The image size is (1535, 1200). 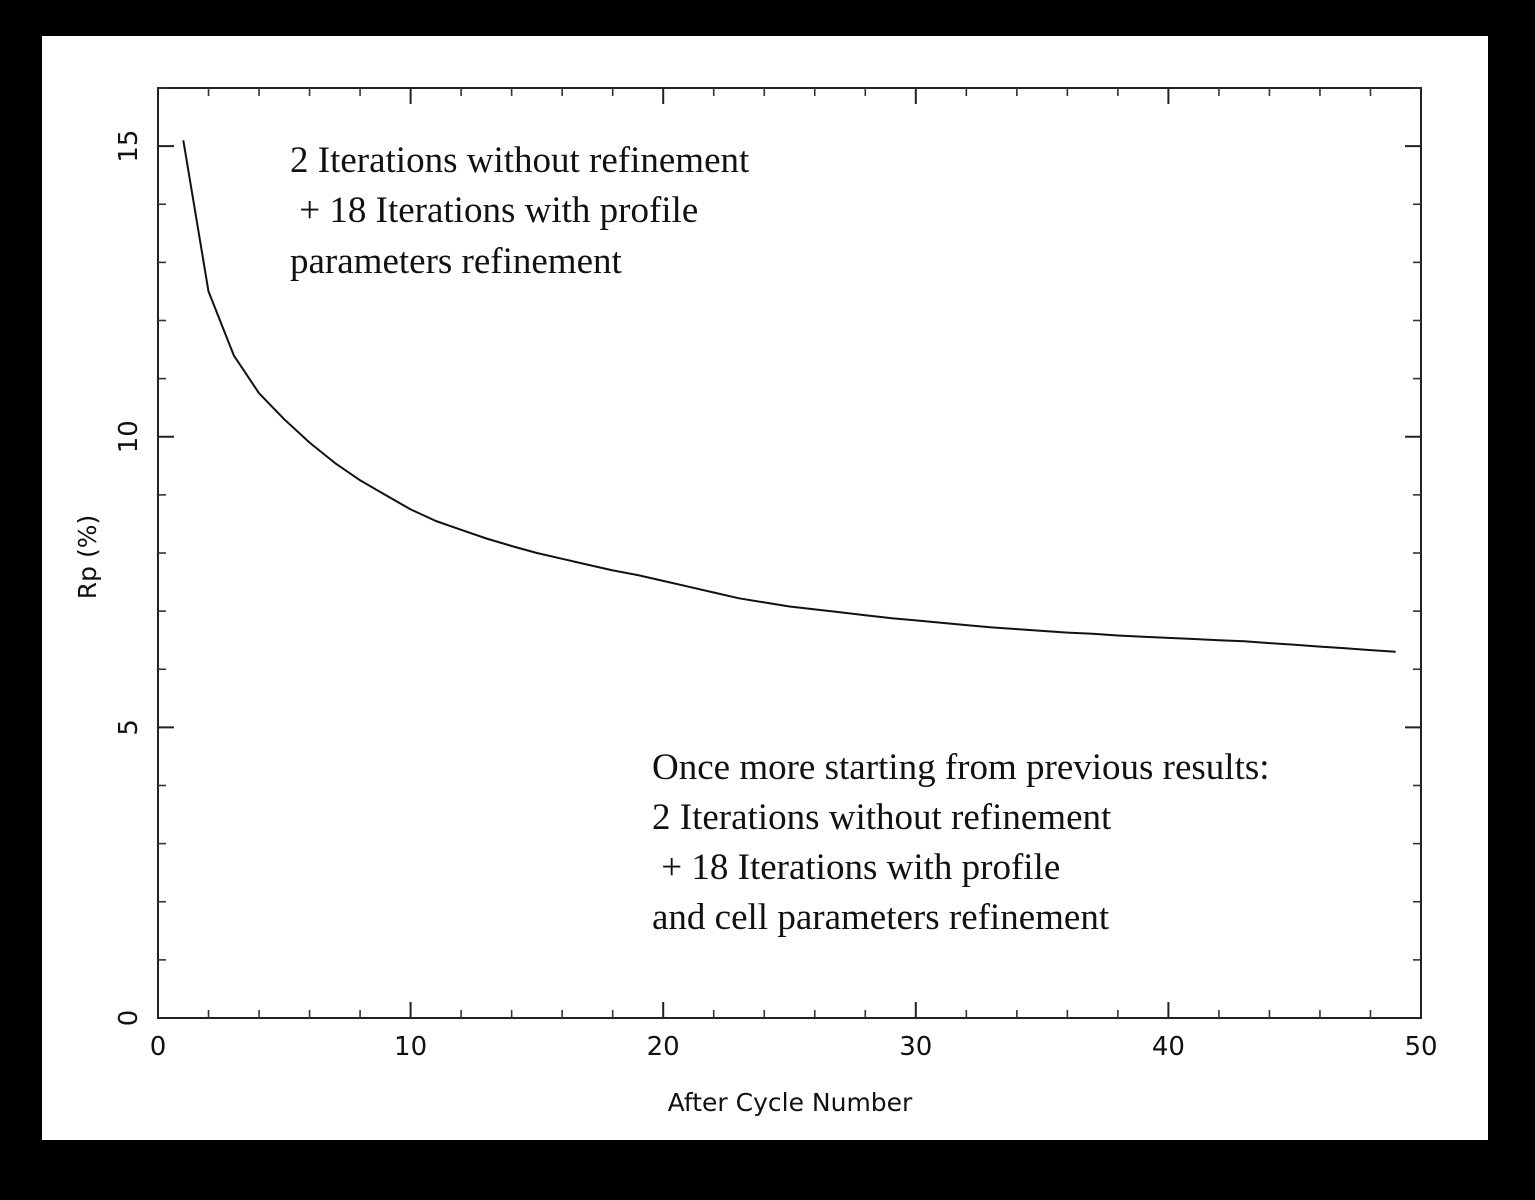 What do you see at coordinates (790, 1102) in the screenshot?
I see `x-axis-title: After Cycle Number` at bounding box center [790, 1102].